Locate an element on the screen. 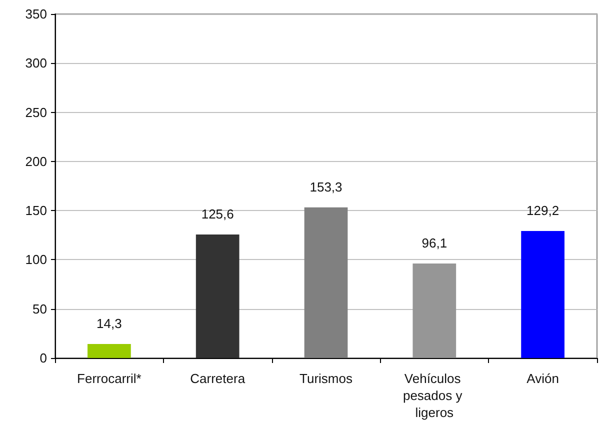  data-label: 96,1 is located at coordinates (435, 243).